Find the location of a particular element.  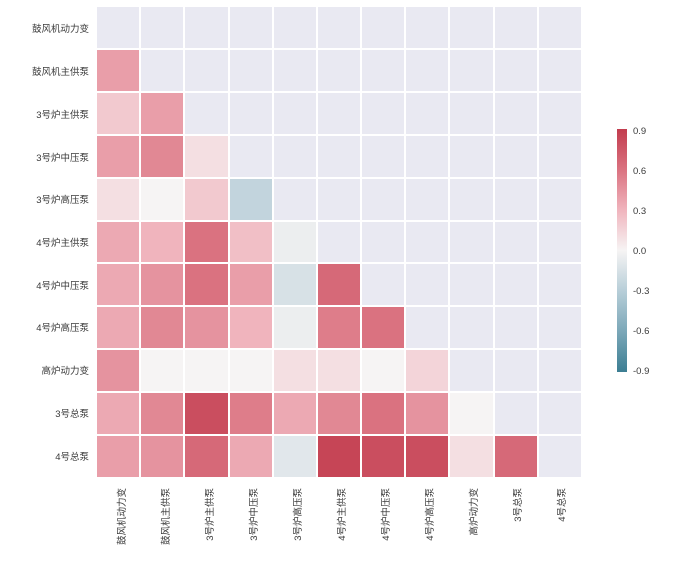

x-tick-label: 3号总泵 is located at coordinates (515, 529).